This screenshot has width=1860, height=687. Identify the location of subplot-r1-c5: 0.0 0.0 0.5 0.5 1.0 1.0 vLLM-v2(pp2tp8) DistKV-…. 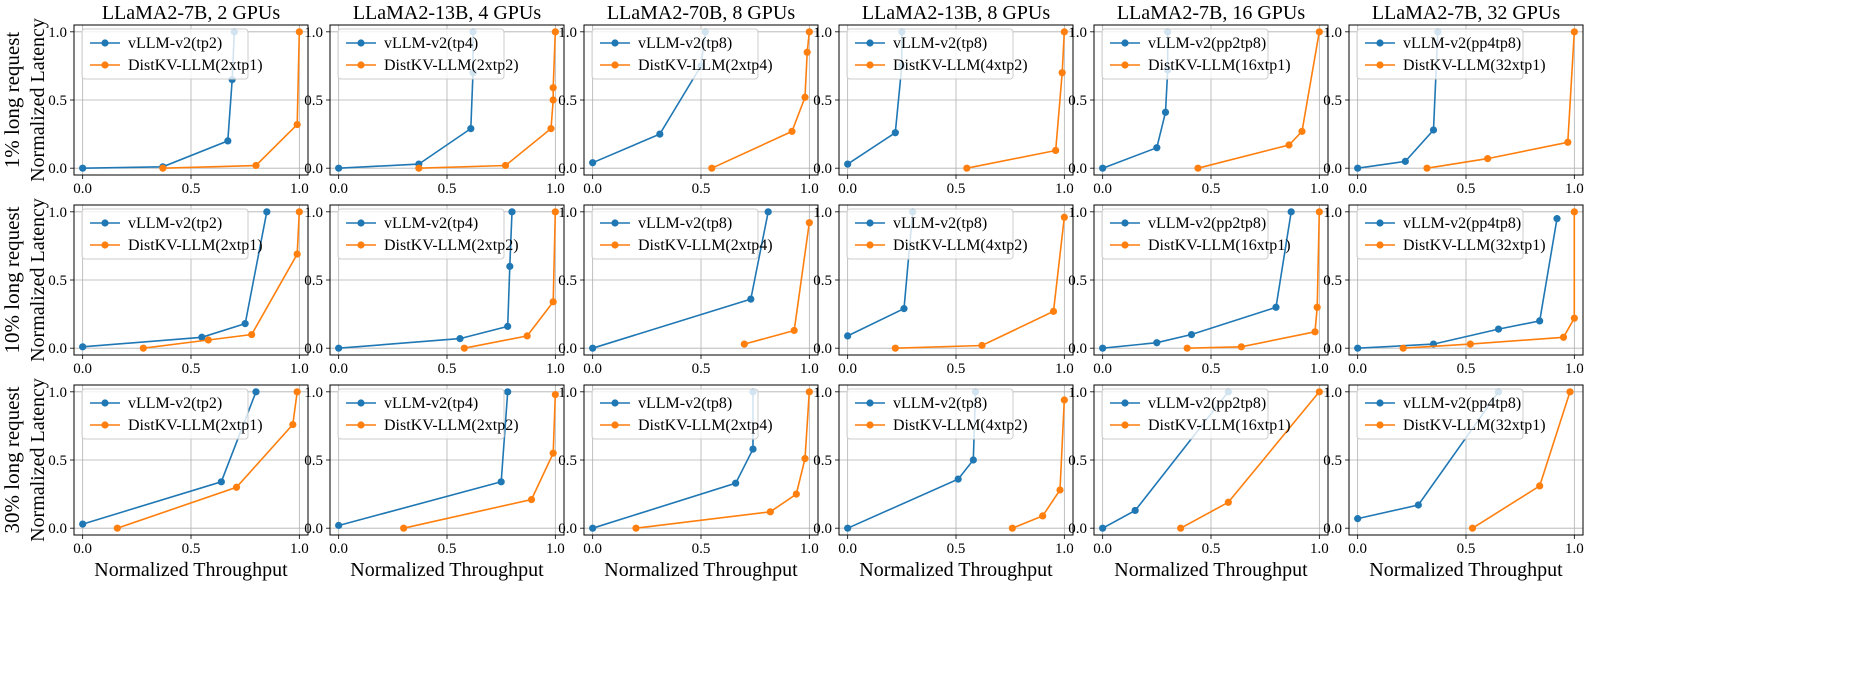
(1198, 99).